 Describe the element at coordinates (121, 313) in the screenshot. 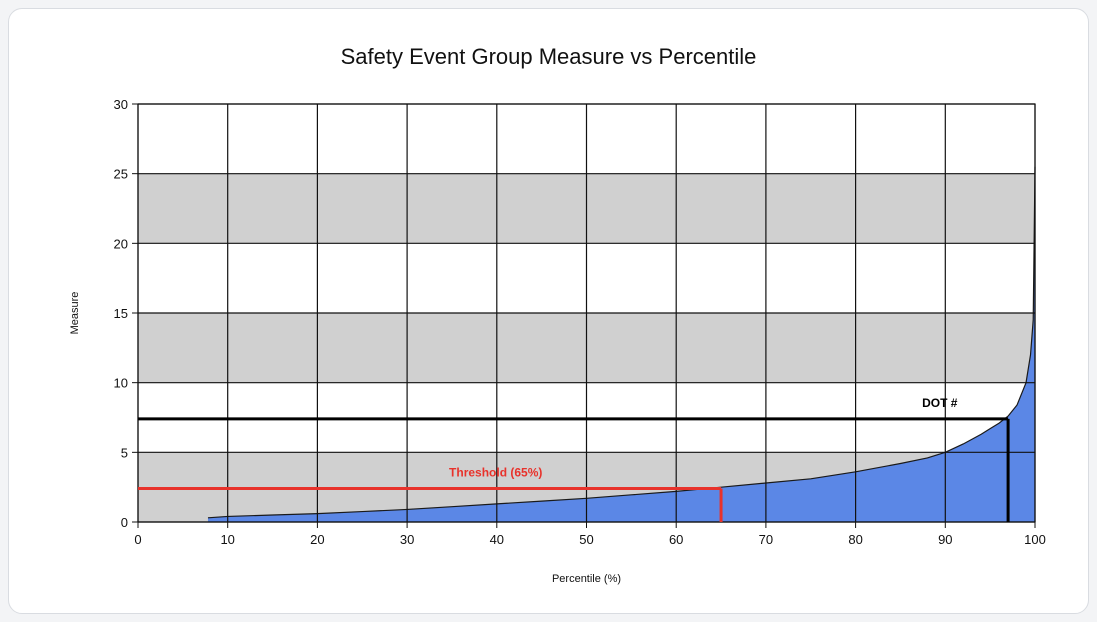

I see `y-tick-label: 15` at that location.